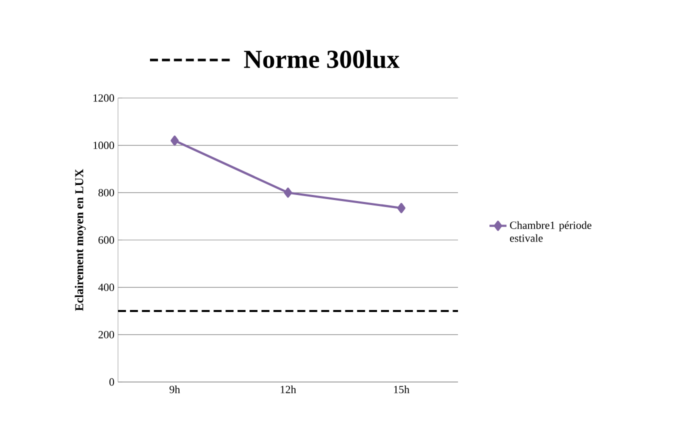 This screenshot has width=688, height=437. Describe the element at coordinates (175, 390) in the screenshot. I see `x-tick-label: 9h` at that location.